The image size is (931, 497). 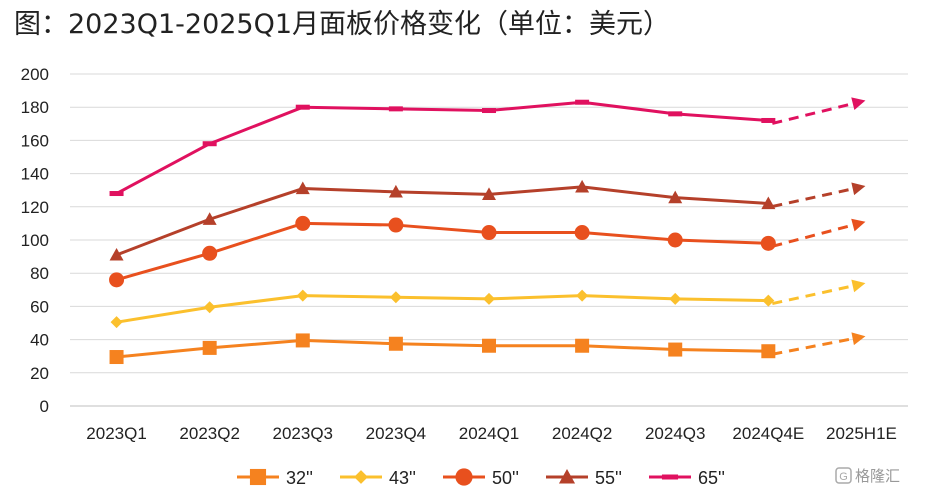 What do you see at coordinates (35, 207) in the screenshot?
I see `y-tick-label: 120` at bounding box center [35, 207].